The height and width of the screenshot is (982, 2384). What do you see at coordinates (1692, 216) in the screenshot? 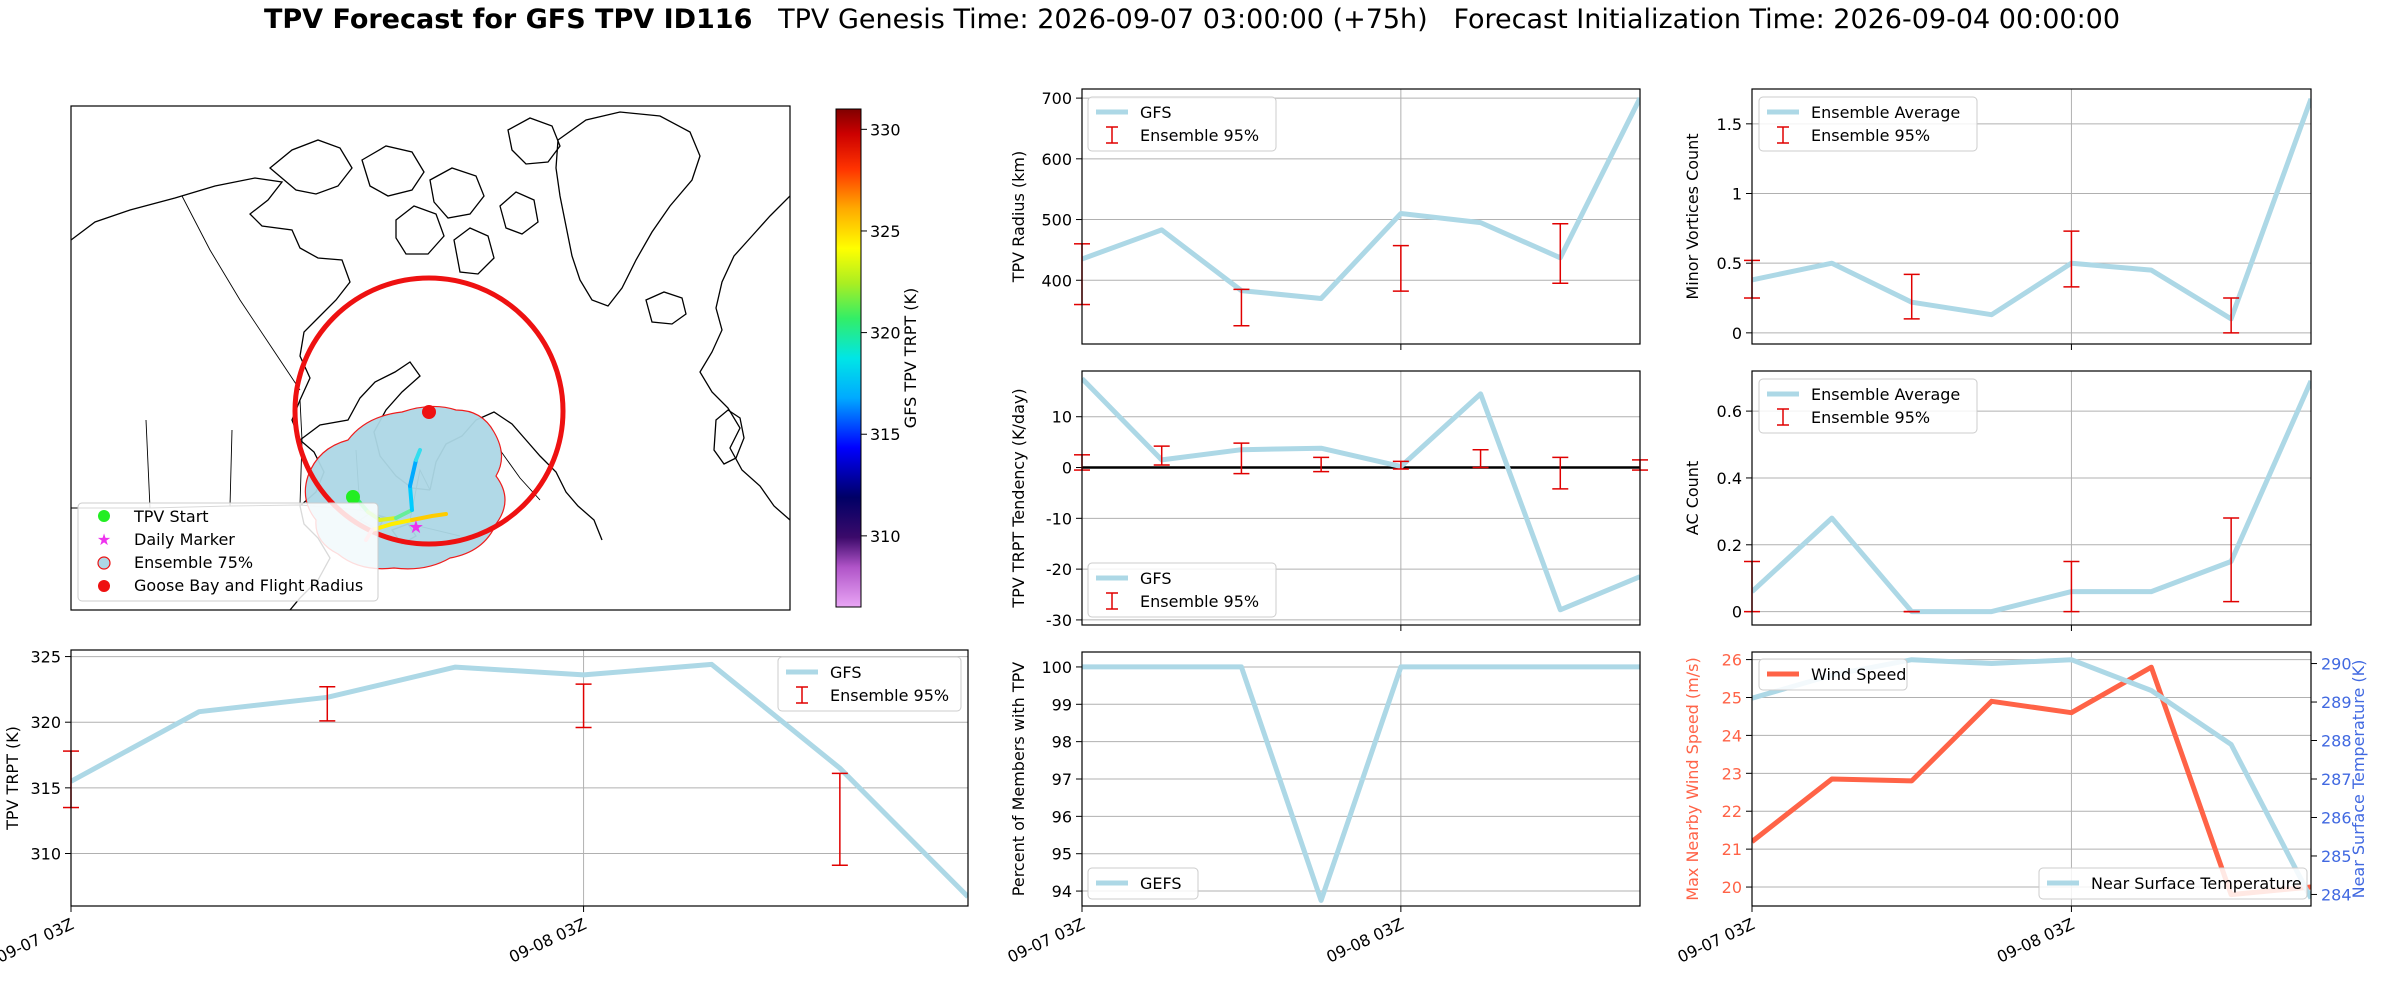
I see `y-axis-label: Minor Vortices Count` at bounding box center [1692, 216].